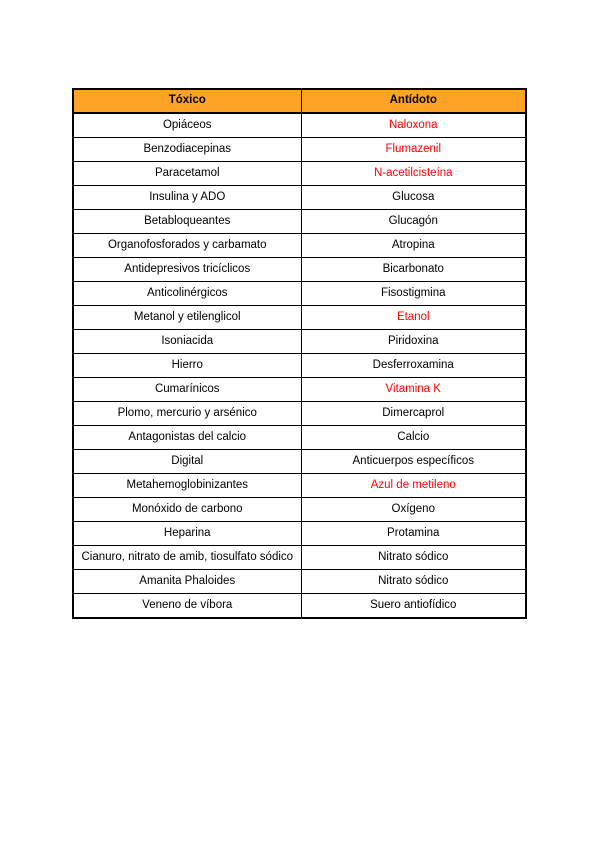 This screenshot has width=600, height=848. I want to click on antidoto-cell: Dimercaprol, so click(413, 413).